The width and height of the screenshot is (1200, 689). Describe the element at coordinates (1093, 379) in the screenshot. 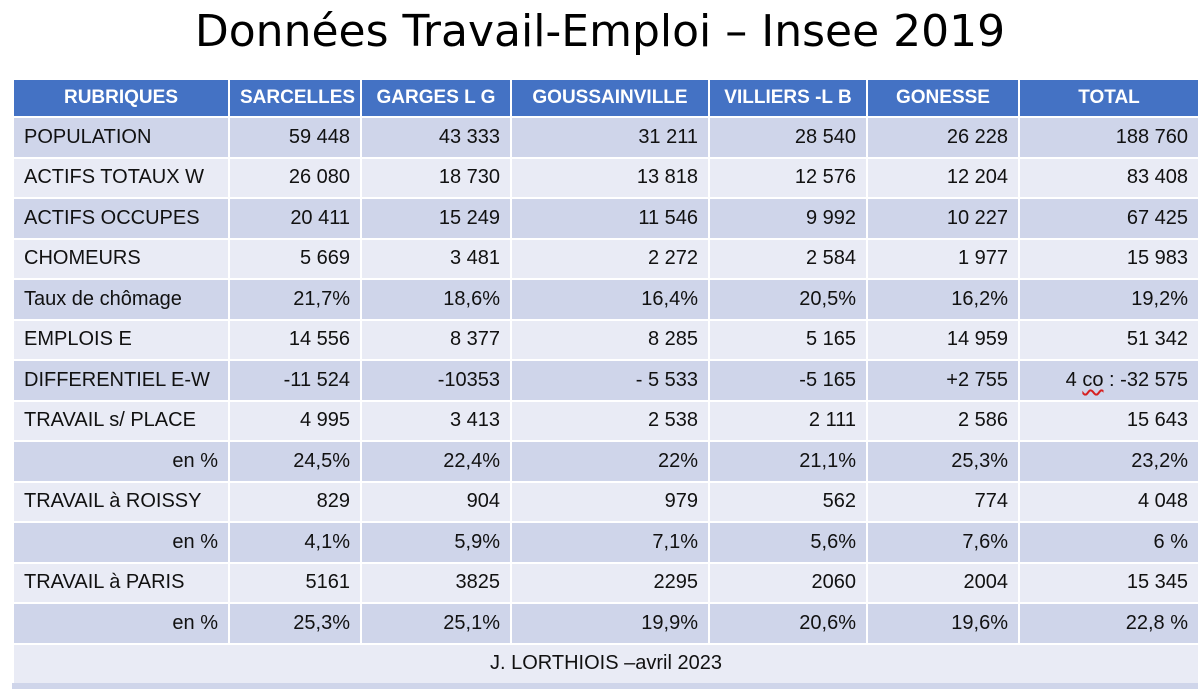

I see `spellcheck-marked-word: co` at that location.